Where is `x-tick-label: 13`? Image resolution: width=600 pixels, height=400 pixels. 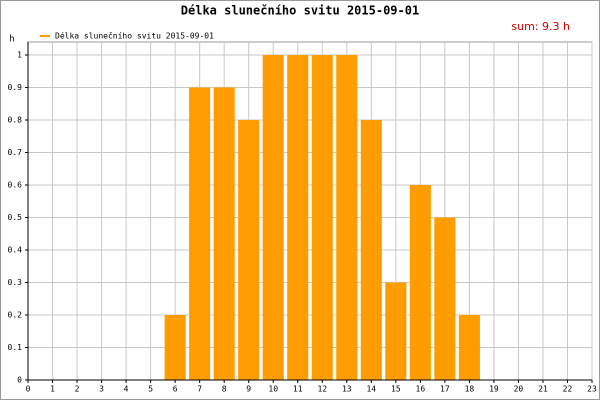 x-tick-label: 13 is located at coordinates (347, 389).